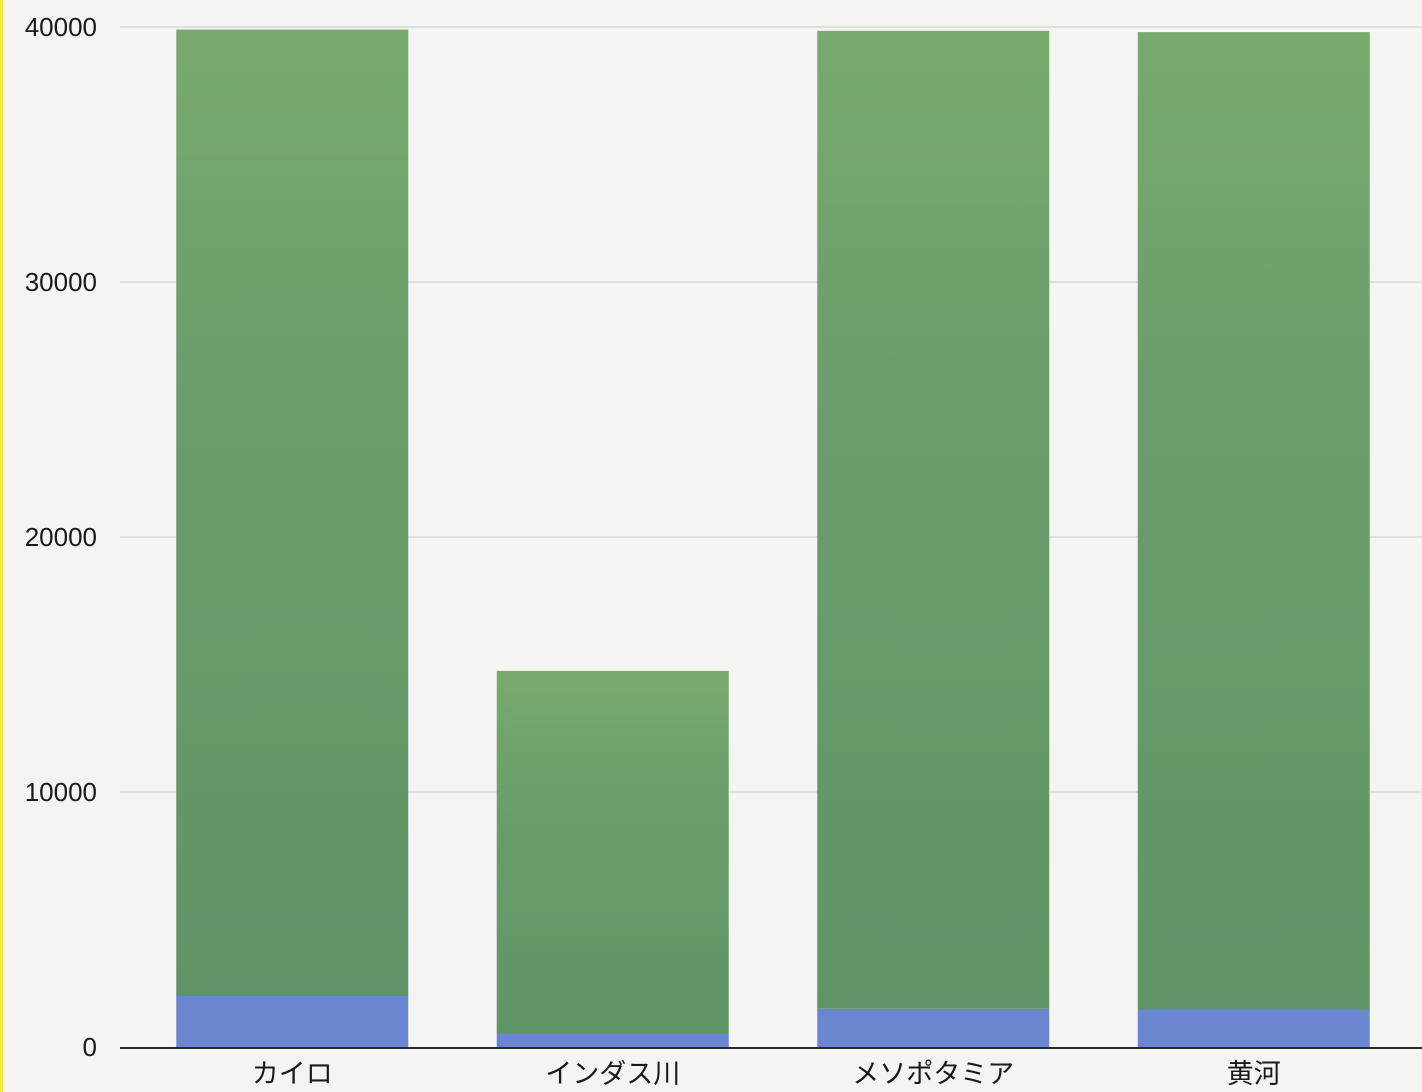 This screenshot has width=1422, height=1092. What do you see at coordinates (1, 546) in the screenshot?
I see `left-edge-strip` at bounding box center [1, 546].